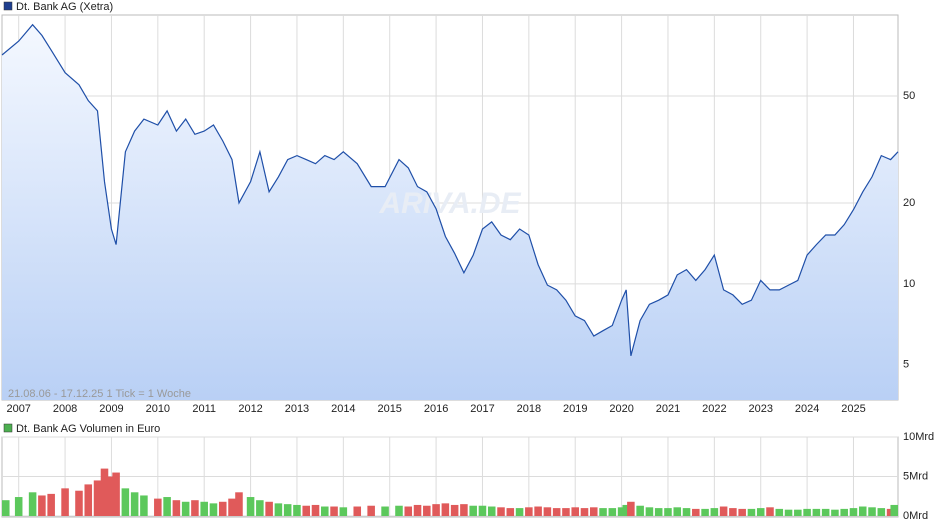 The width and height of the screenshot is (940, 531). What do you see at coordinates (449, 203) in the screenshot?
I see `watermark: ARIVA.DE` at bounding box center [449, 203].